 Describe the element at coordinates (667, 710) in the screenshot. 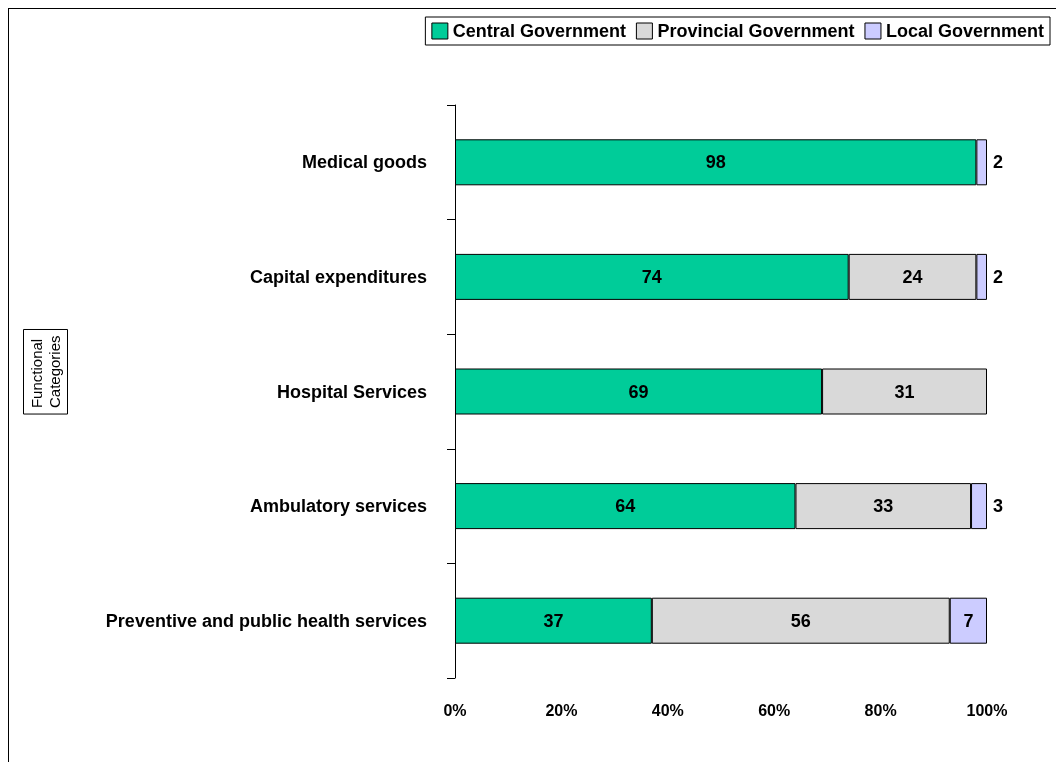

I see `x-tick-label: 40%` at that location.